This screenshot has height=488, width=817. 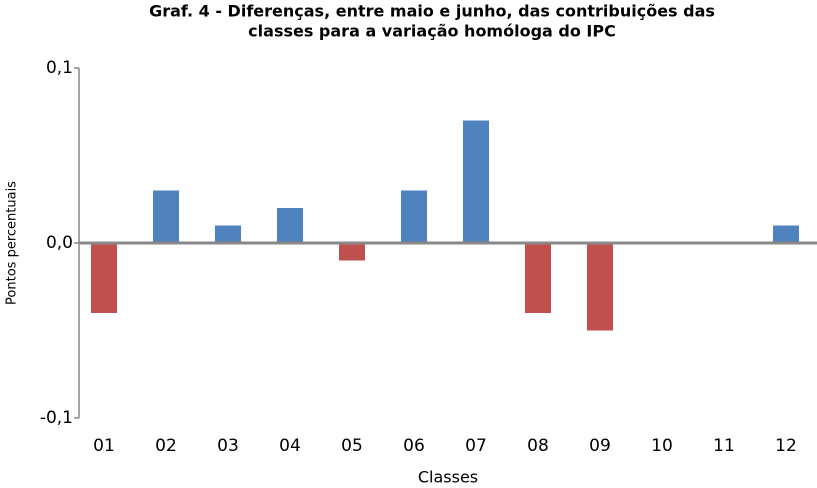 I want to click on x-tick-label: 06, so click(x=414, y=446).